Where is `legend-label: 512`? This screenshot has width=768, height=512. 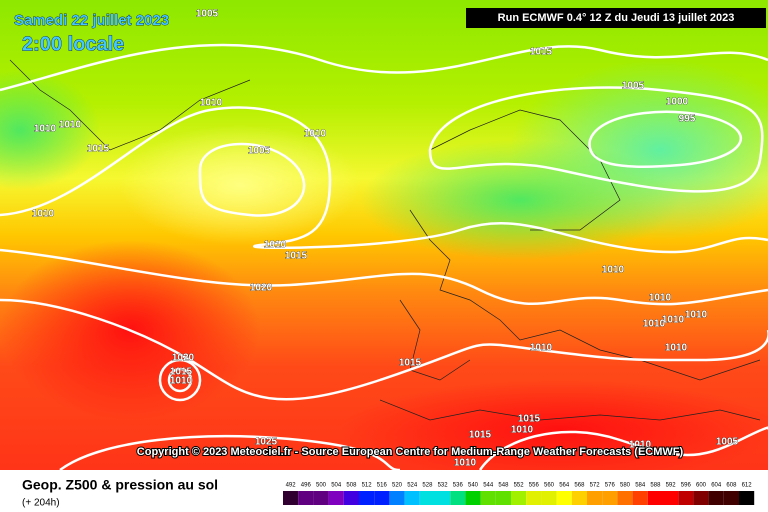 legend-label: 512 is located at coordinates (367, 486).